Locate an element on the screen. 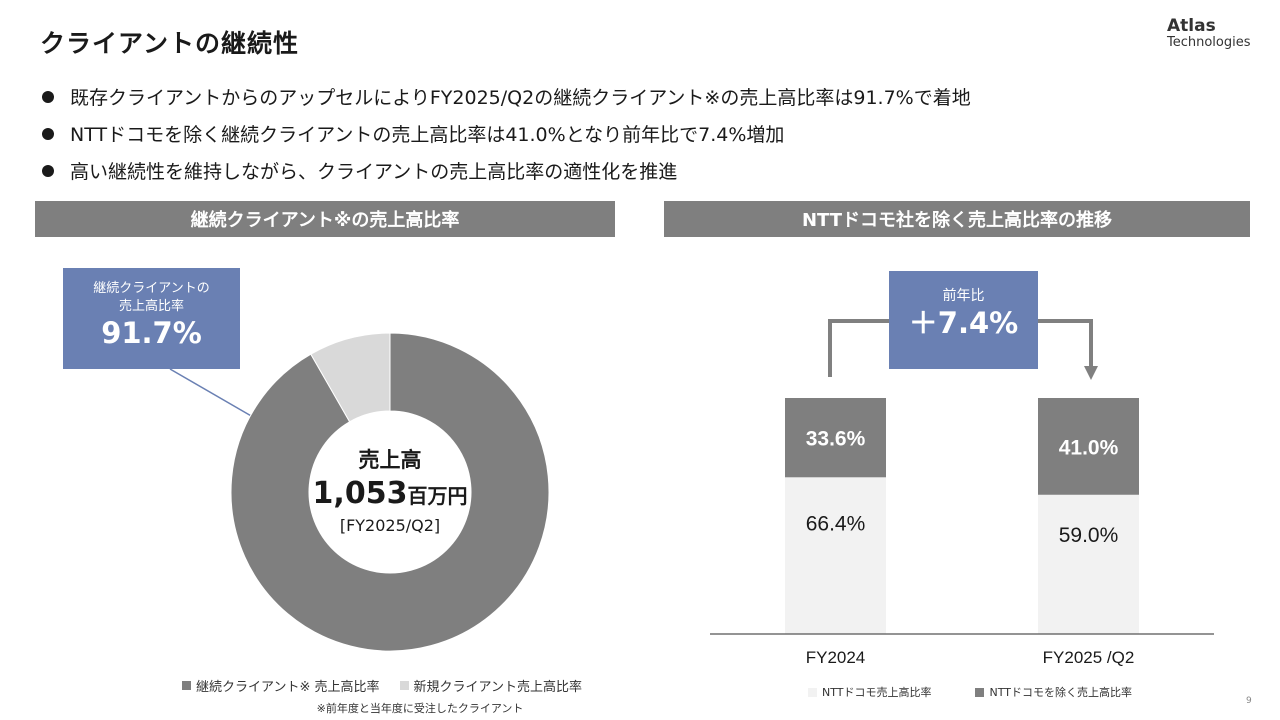  donut-legend: 継続クライアント※ 売上高比率 新規クライアント売上高比率 is located at coordinates (392, 685).